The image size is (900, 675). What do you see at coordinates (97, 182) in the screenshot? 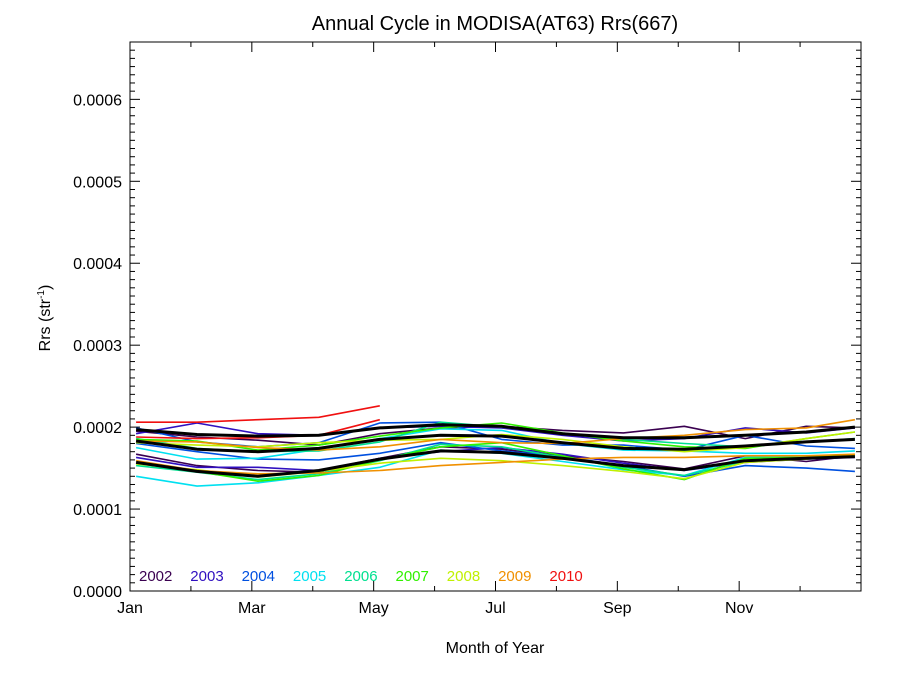
I see `y-tick-label: 0.0005` at bounding box center [97, 182].